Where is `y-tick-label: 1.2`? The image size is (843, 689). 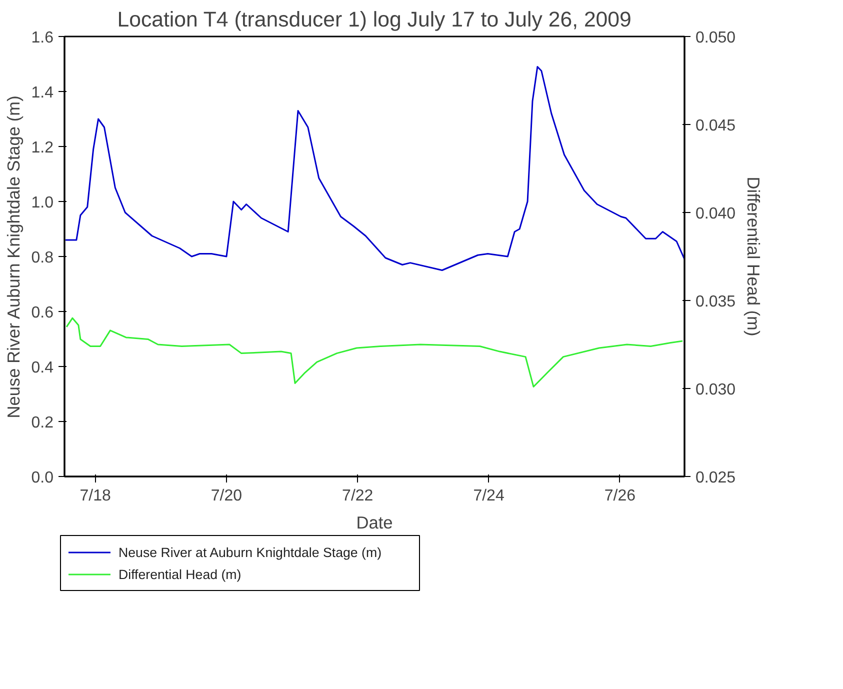
y-tick-label: 1.2 is located at coordinates (42, 148).